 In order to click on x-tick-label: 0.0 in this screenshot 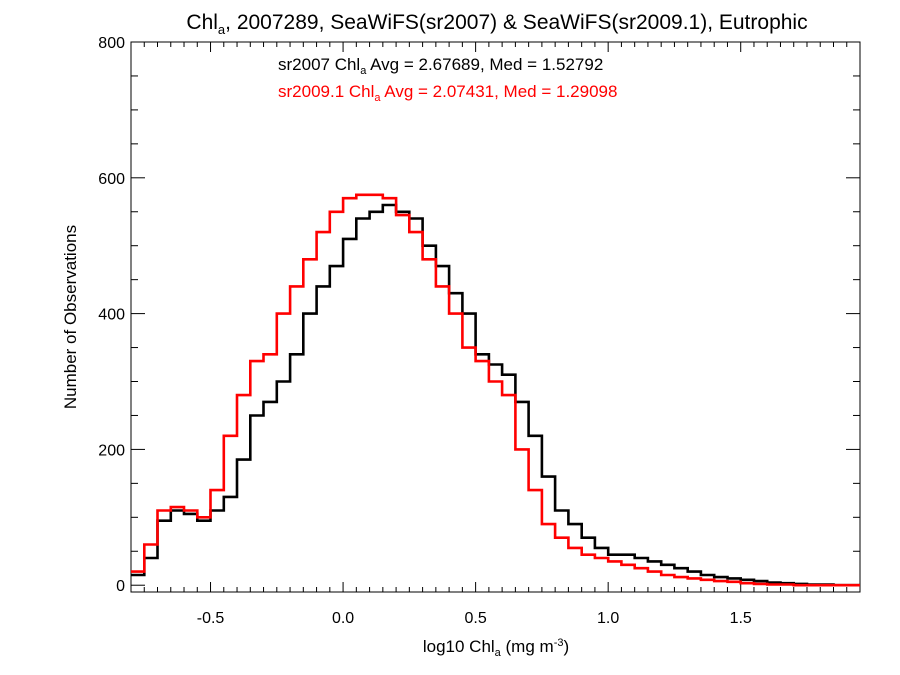, I will do `click(343, 618)`.